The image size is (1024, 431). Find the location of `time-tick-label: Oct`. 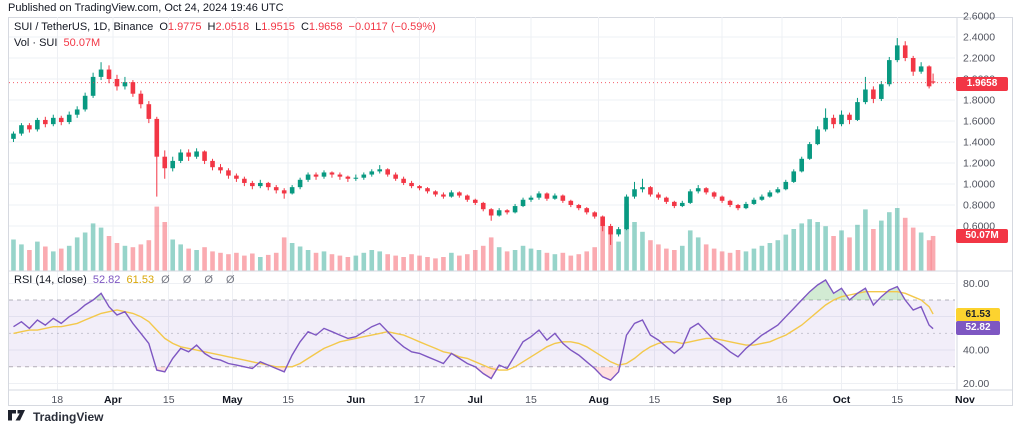

time-tick-label: Oct is located at coordinates (842, 400).